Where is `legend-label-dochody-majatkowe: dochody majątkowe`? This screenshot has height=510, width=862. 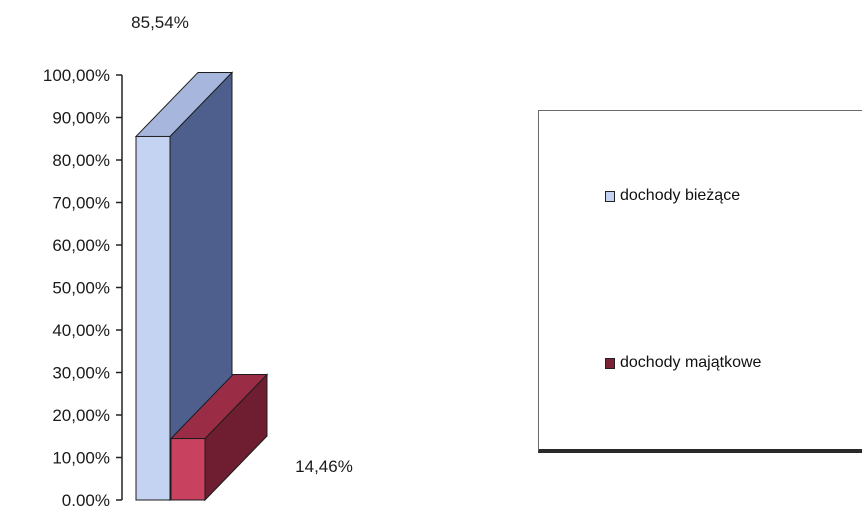
legend-label-dochody-majatkowe: dochody majątkowe is located at coordinates (691, 362).